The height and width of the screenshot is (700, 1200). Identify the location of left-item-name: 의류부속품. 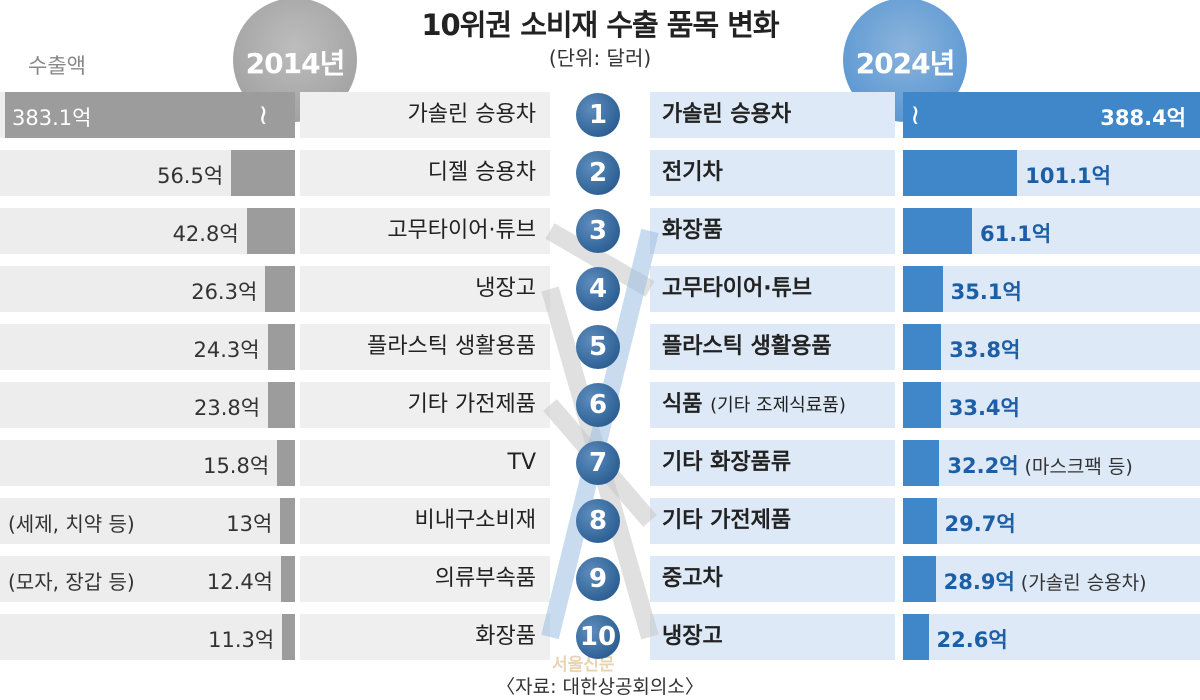
(425, 579).